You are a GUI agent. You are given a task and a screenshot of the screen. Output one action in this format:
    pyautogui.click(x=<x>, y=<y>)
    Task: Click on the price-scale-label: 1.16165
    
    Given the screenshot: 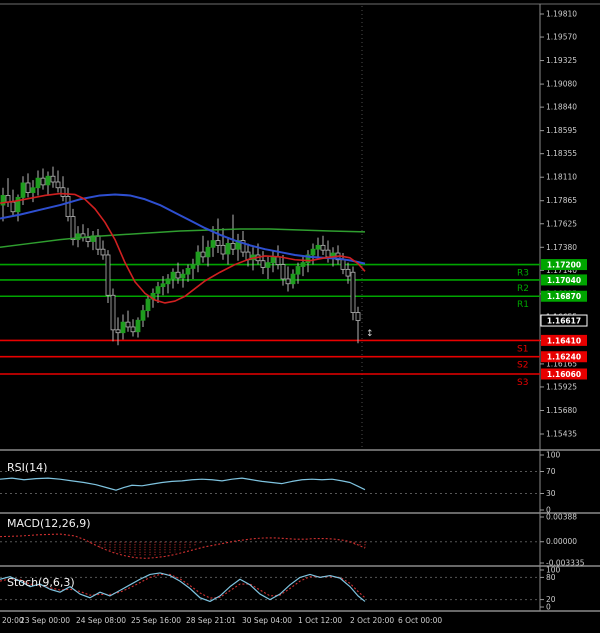 What is the action you would take?
    pyautogui.click(x=561, y=363)
    